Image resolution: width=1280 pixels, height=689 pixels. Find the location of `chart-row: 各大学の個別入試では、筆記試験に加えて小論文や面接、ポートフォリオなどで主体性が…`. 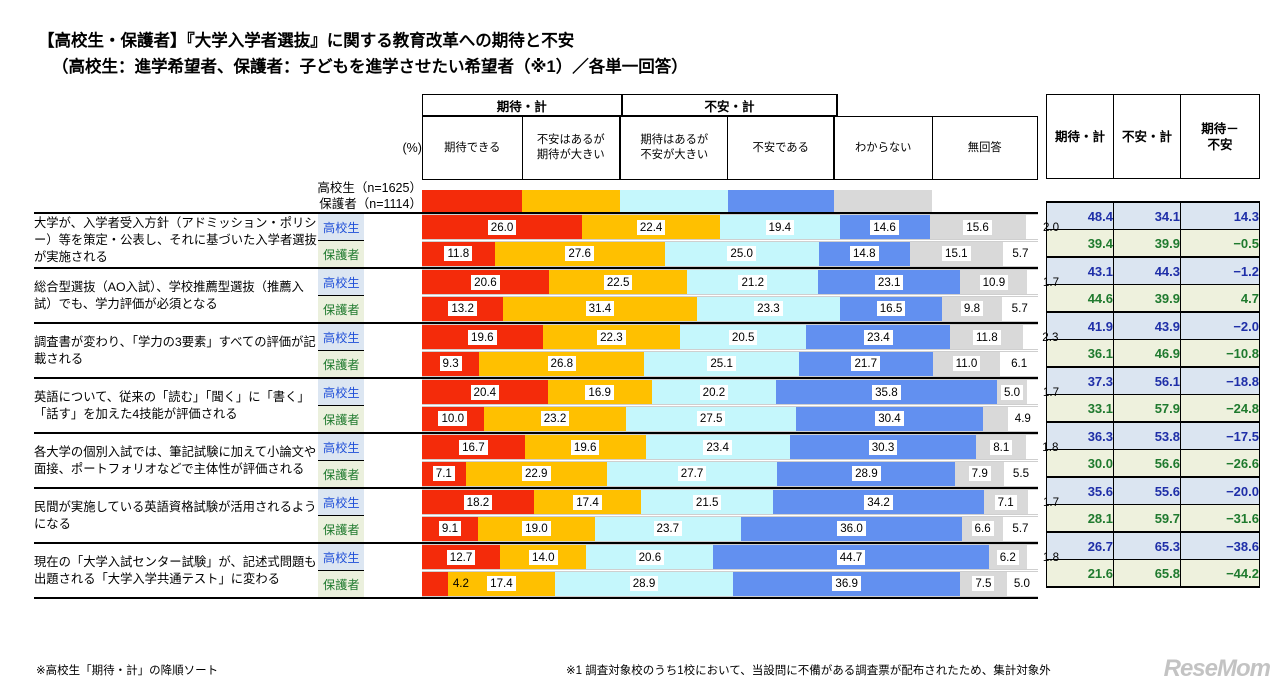

chart-row: 各大学の個別入試では、筆記試験に加えて小論文や面接、ポートフォリオなどで主体性が… is located at coordinates (546, 460).